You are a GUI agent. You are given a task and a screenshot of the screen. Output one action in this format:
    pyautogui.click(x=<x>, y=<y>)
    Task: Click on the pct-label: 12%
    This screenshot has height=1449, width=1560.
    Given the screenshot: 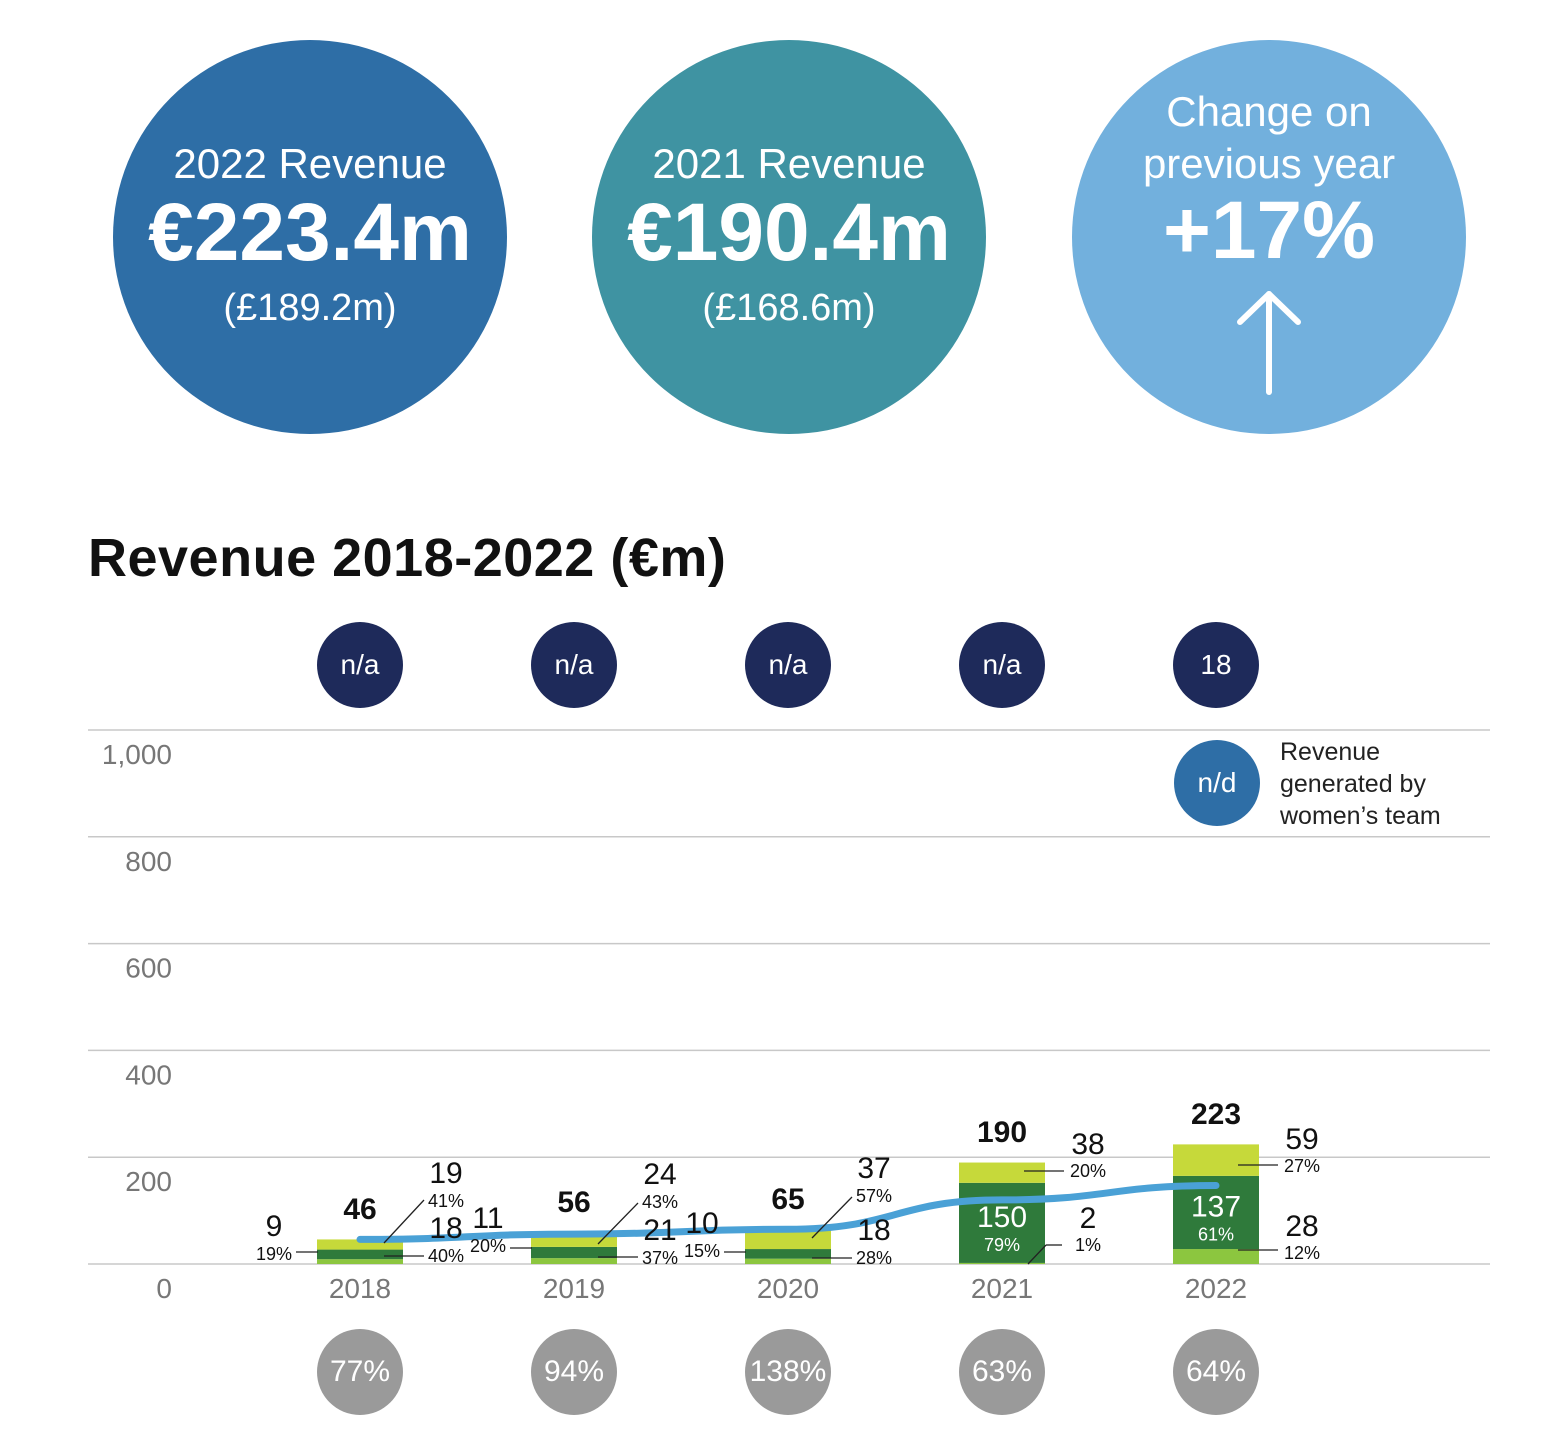 What is the action you would take?
    pyautogui.click(x=1302, y=1253)
    